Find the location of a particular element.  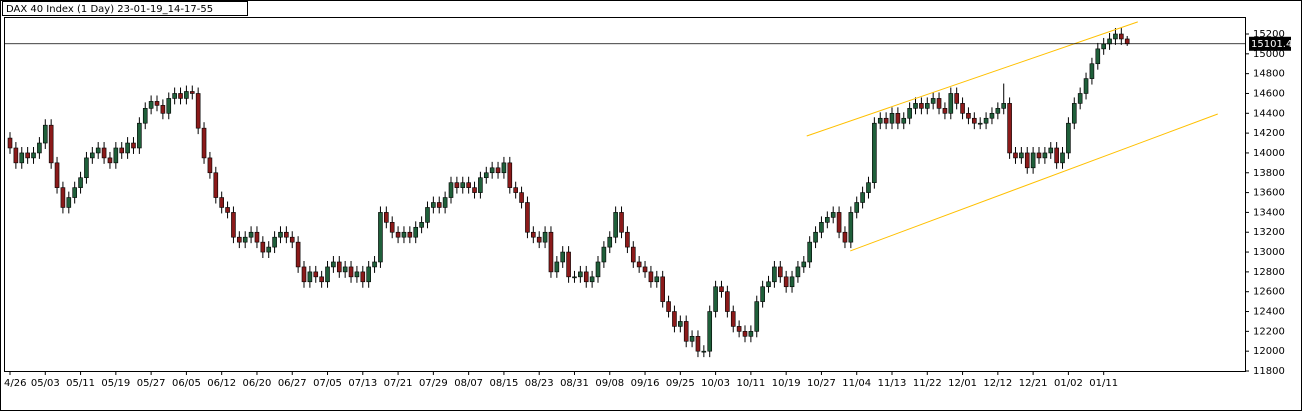

y-tick-label: 15200 is located at coordinates (1269, 34).